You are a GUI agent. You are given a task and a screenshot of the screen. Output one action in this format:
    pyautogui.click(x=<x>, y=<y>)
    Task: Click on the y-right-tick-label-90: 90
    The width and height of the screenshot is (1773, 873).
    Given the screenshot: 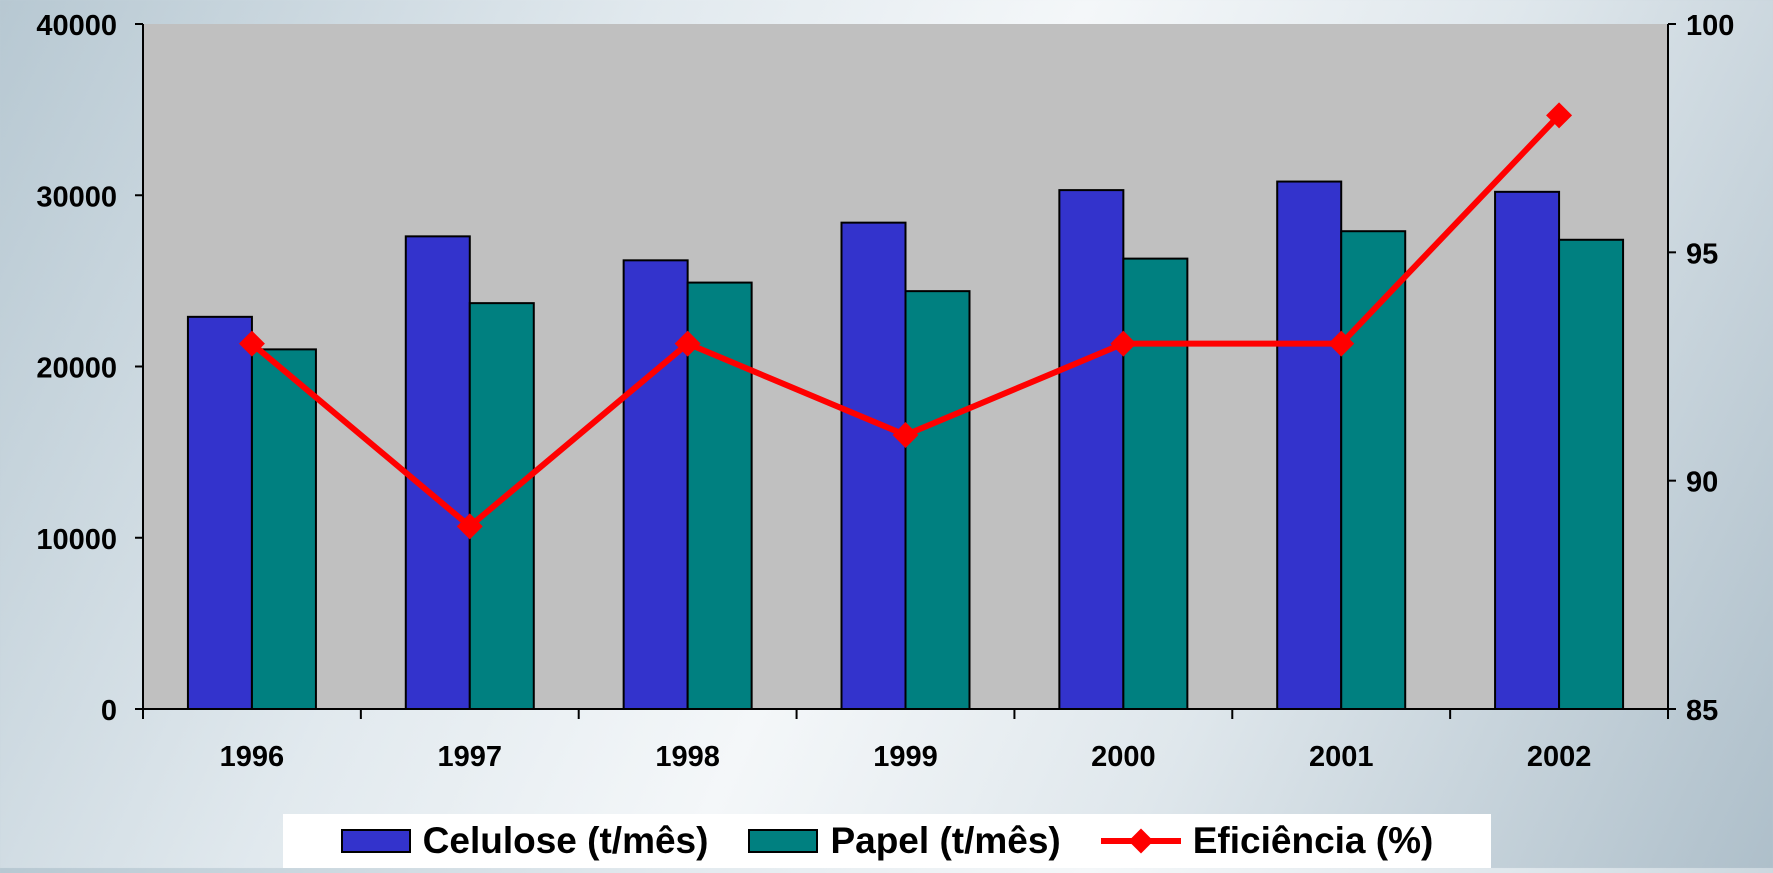 What is the action you would take?
    pyautogui.click(x=1702, y=483)
    